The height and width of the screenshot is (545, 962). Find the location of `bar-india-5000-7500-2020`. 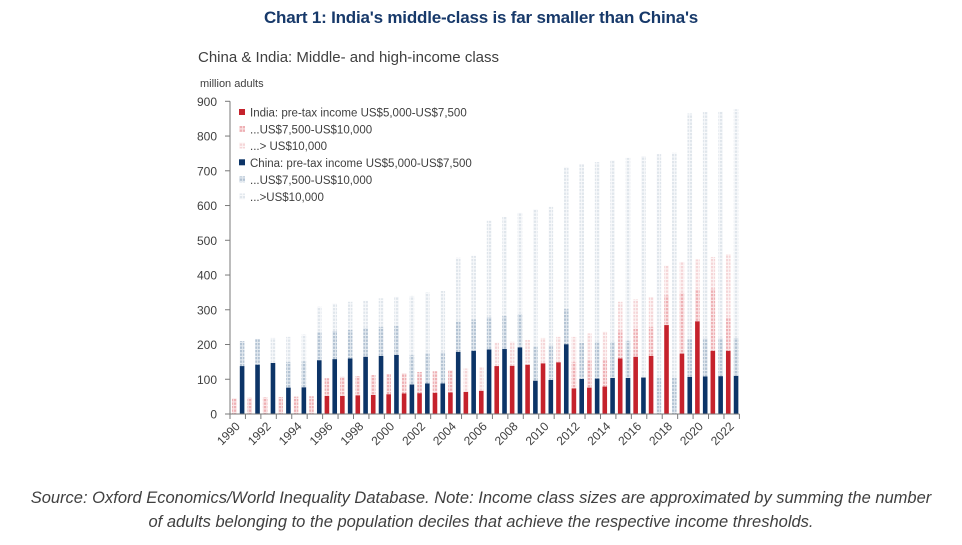

bar-india-5000-7500-2020 is located at coordinates (697, 367).